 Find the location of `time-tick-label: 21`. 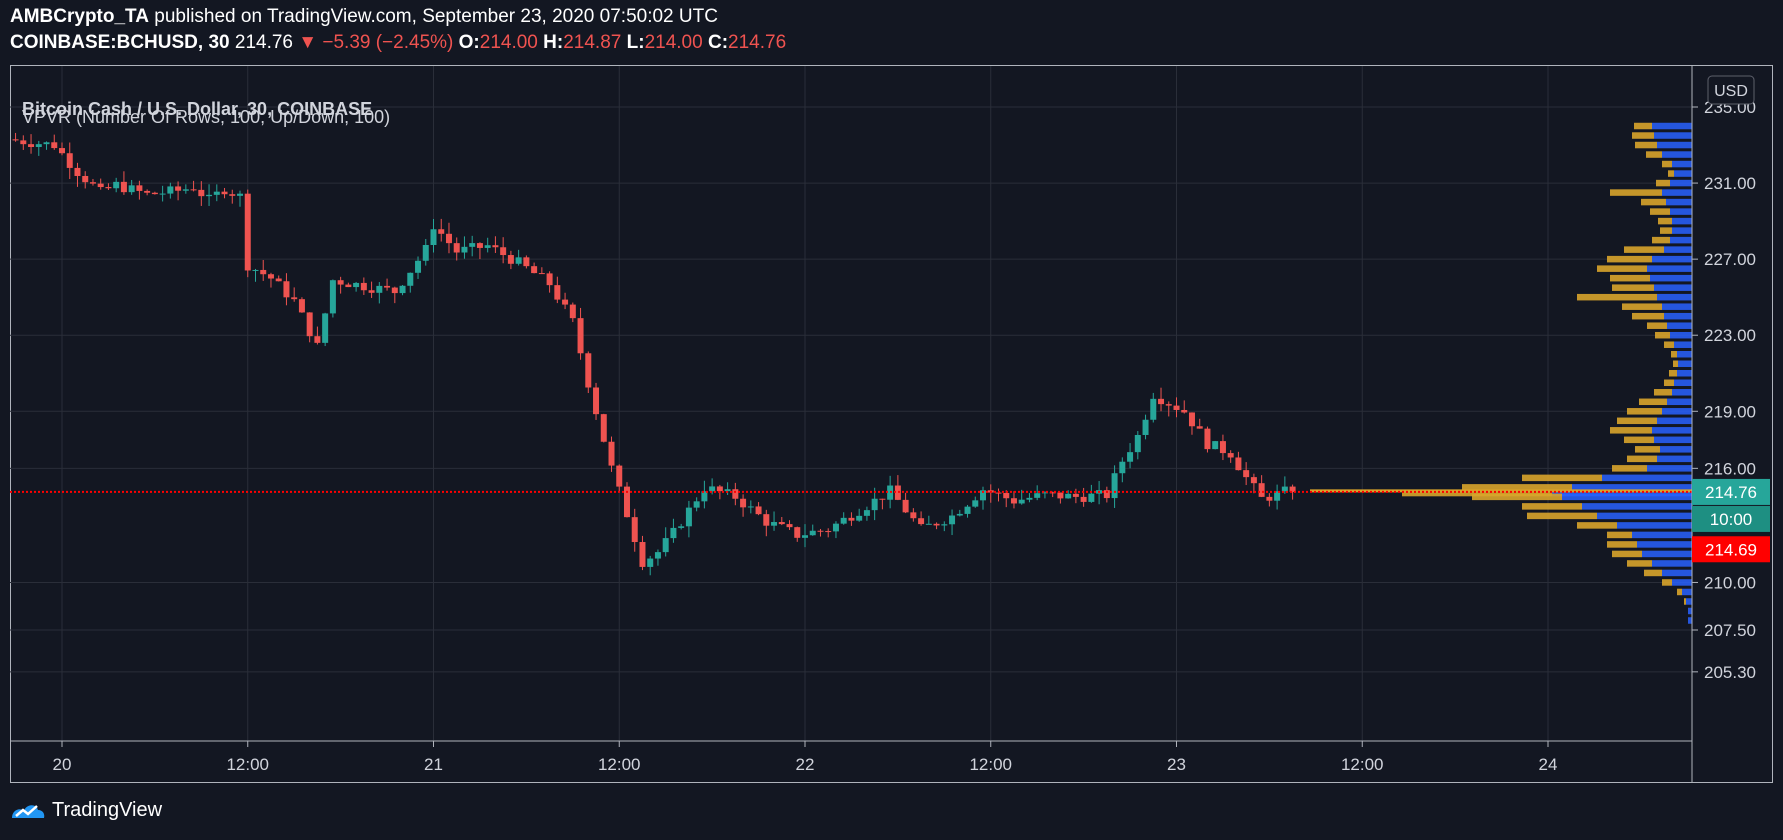

time-tick-label: 21 is located at coordinates (433, 764).